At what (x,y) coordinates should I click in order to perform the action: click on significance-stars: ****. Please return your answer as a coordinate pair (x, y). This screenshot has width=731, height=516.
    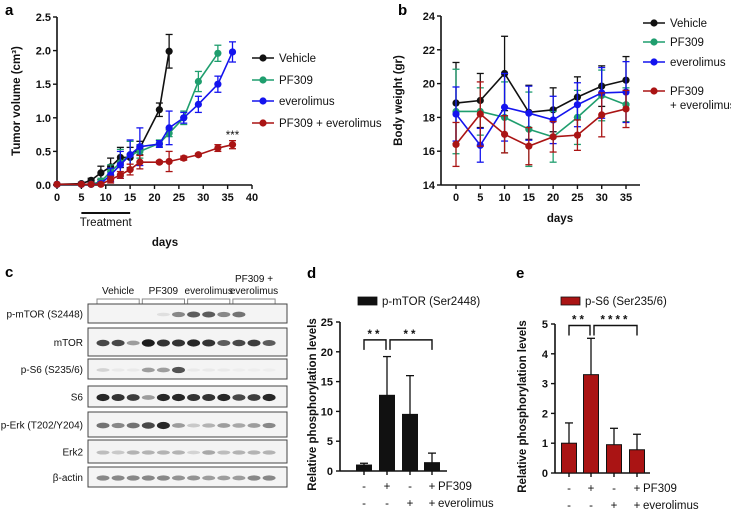
    Looking at the image, I should click on (616, 320).